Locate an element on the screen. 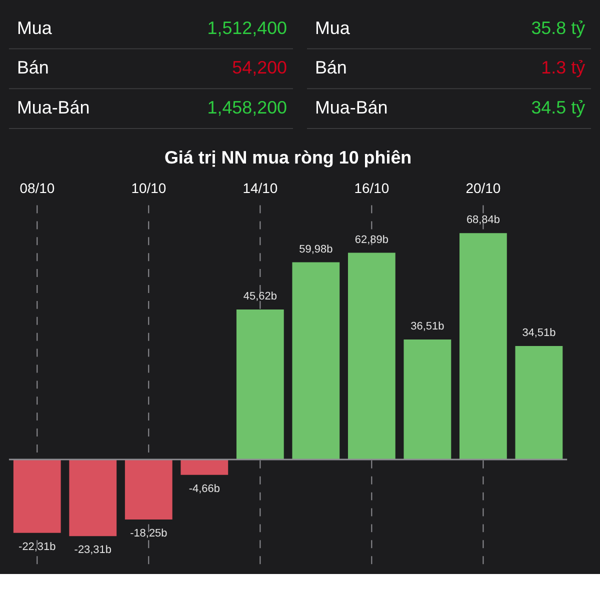  text: 54,200 is located at coordinates (260, 68).